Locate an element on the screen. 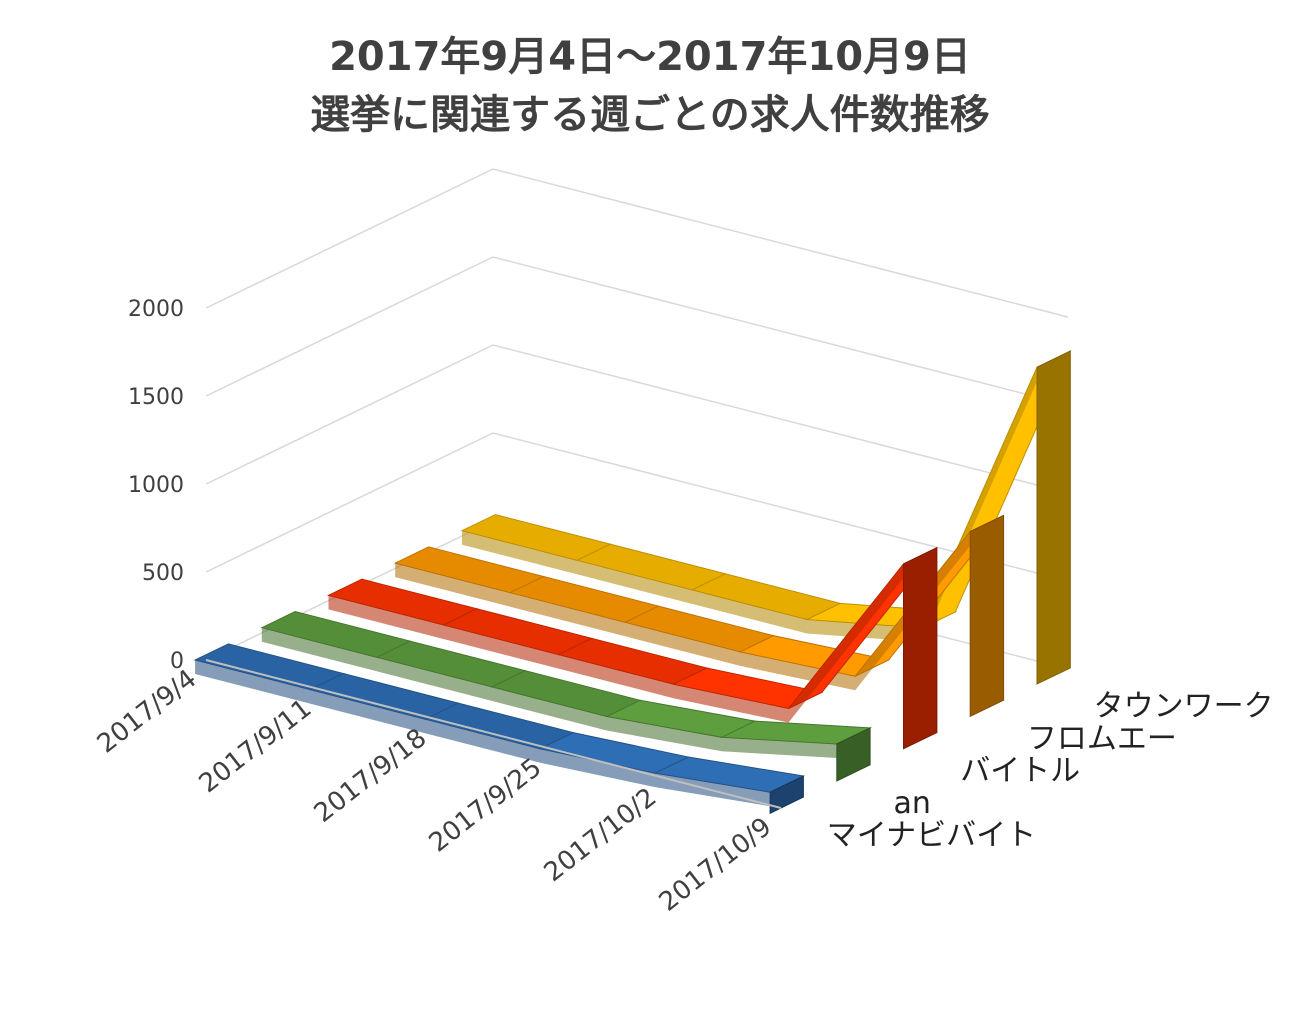 The width and height of the screenshot is (1300, 1018). x-tick-label: 2017/10/9 is located at coordinates (716, 865).